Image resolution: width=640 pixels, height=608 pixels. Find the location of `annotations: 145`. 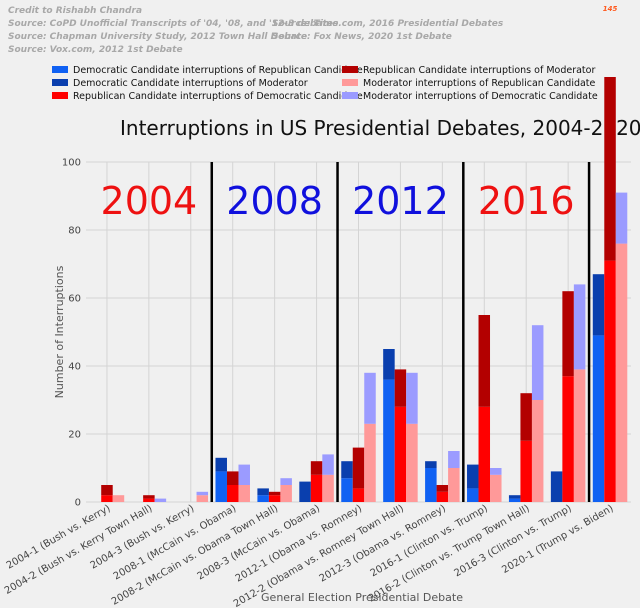

annotations: 145 is located at coordinates (610, 9).